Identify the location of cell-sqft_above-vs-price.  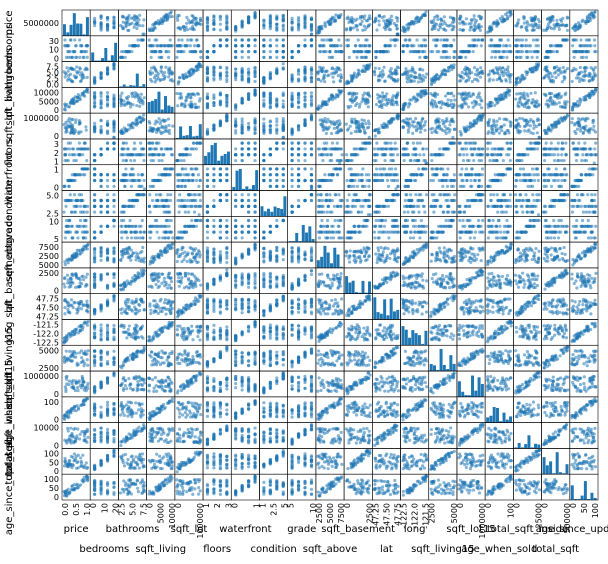
(76, 255).